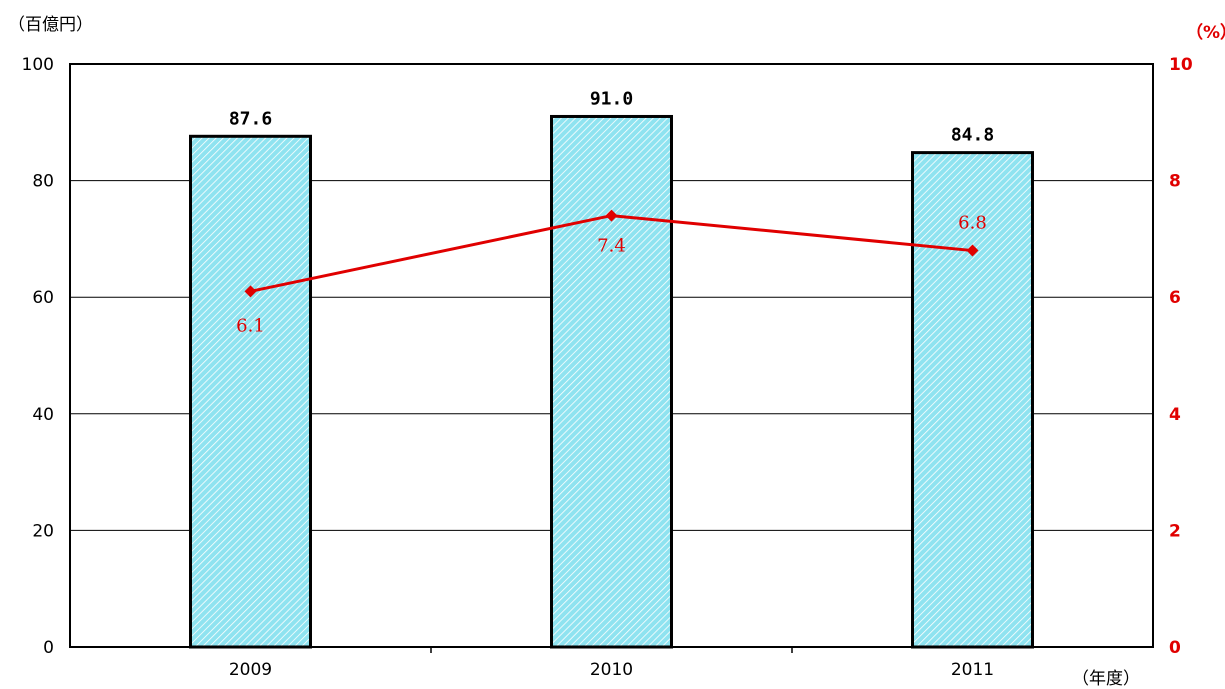 This screenshot has width=1225, height=689. I want to click on line-value-label: 6.1, so click(250, 325).